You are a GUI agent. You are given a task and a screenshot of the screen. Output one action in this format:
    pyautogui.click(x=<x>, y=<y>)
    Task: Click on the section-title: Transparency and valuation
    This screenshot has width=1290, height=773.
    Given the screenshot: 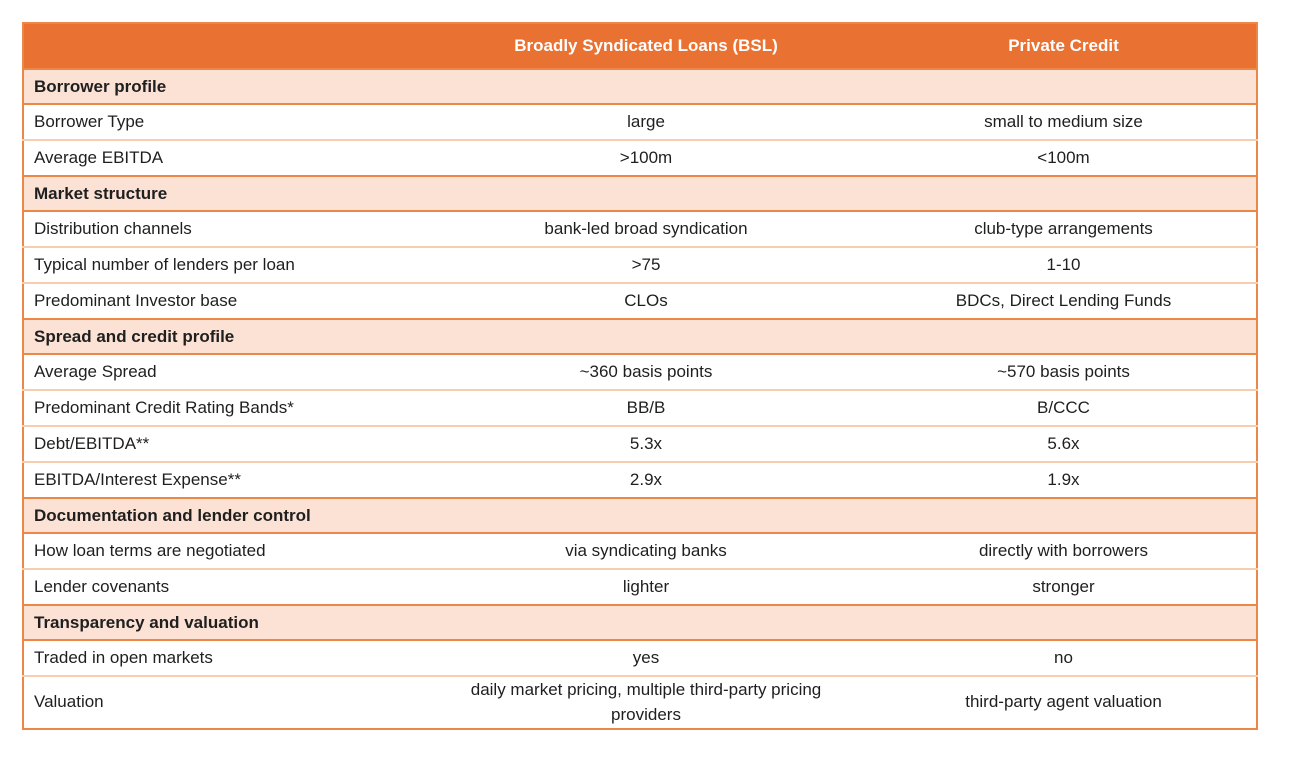 What is the action you would take?
    pyautogui.click(x=640, y=622)
    